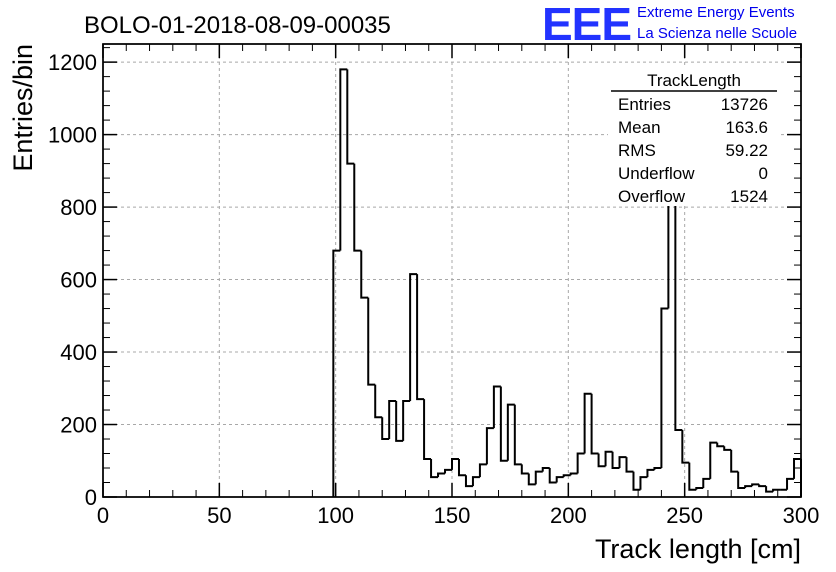 The image size is (836, 572). I want to click on stats-label-rms: RMS, so click(637, 150).